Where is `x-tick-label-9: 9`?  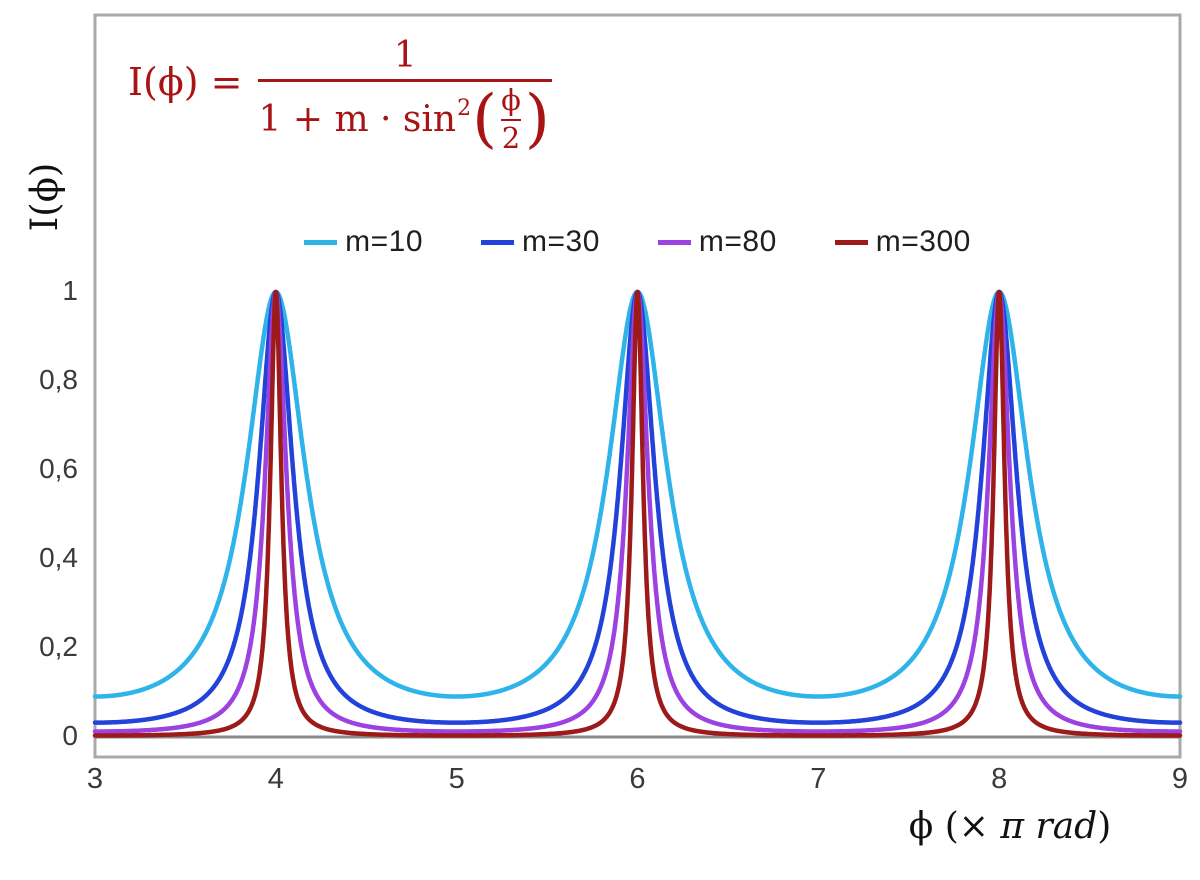 x-tick-label-9: 9 is located at coordinates (1180, 779).